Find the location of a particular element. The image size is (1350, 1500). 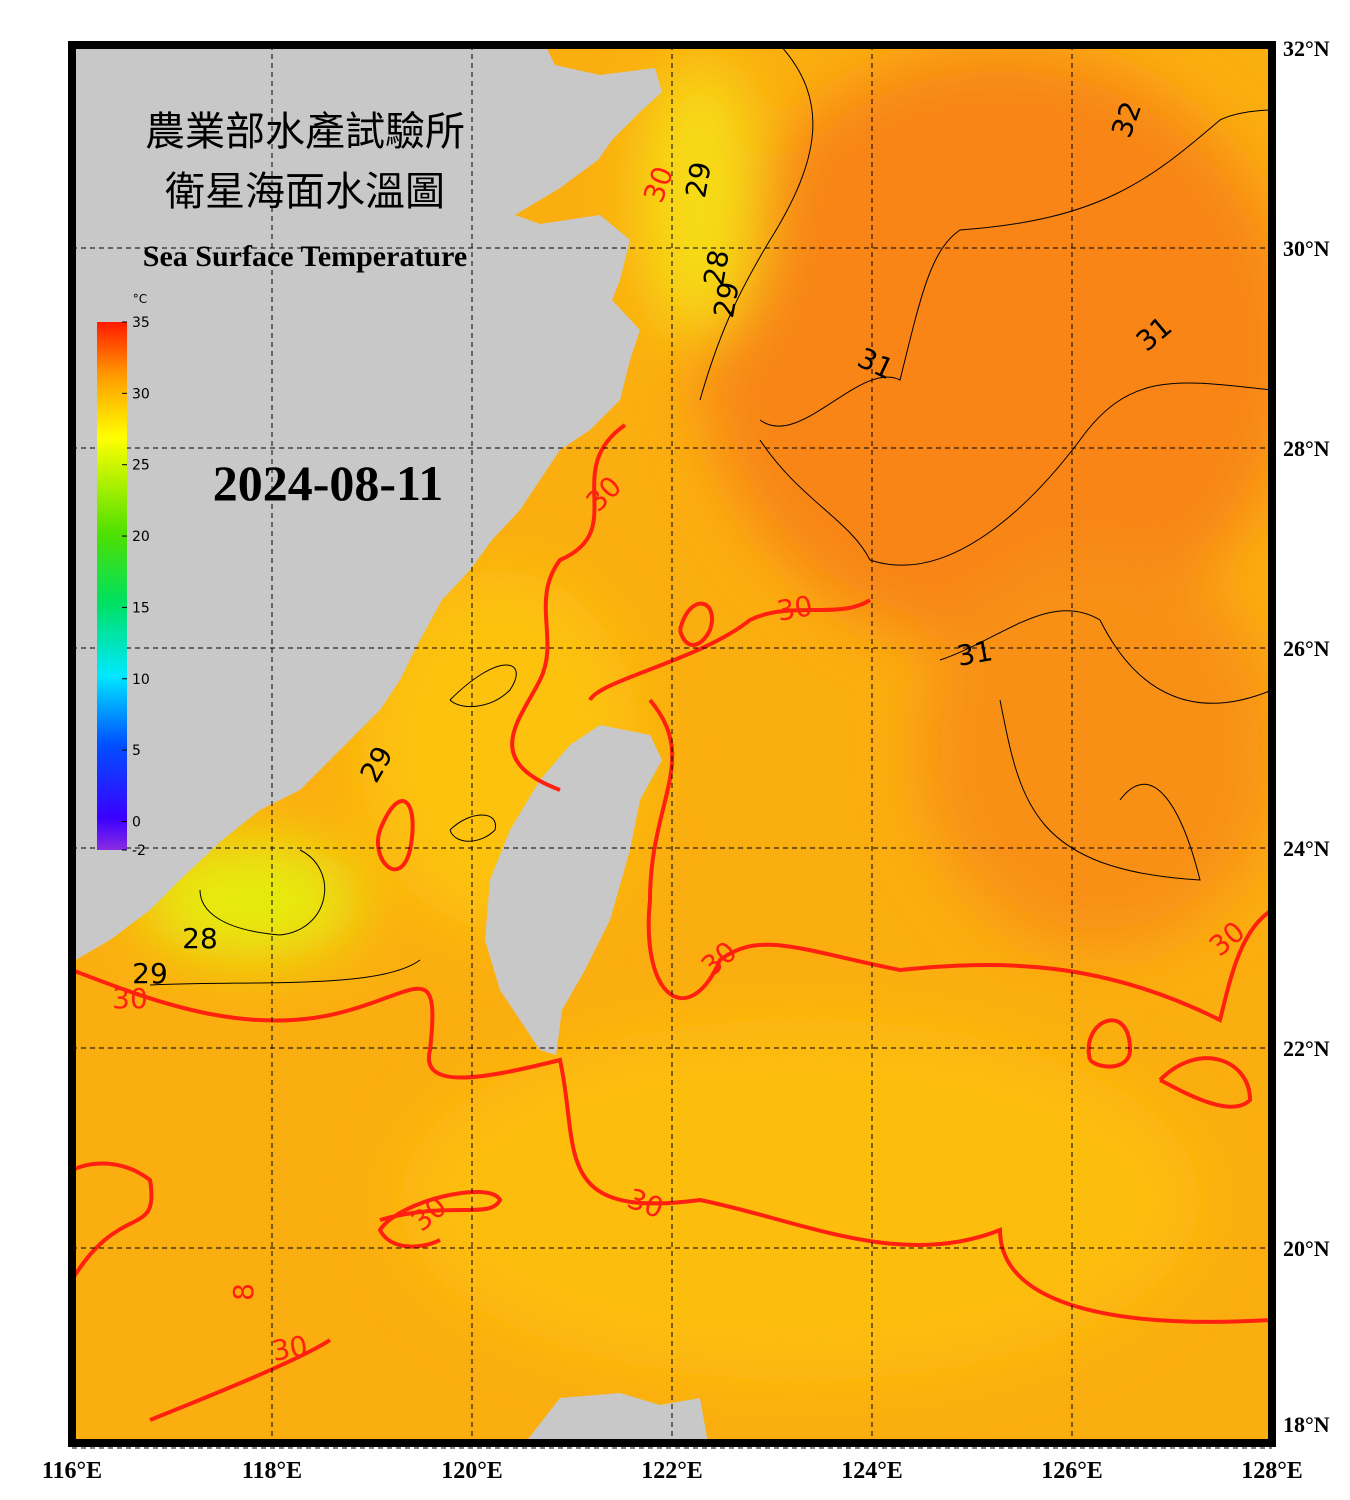

colorbar-unit: °C is located at coordinates (140, 299).